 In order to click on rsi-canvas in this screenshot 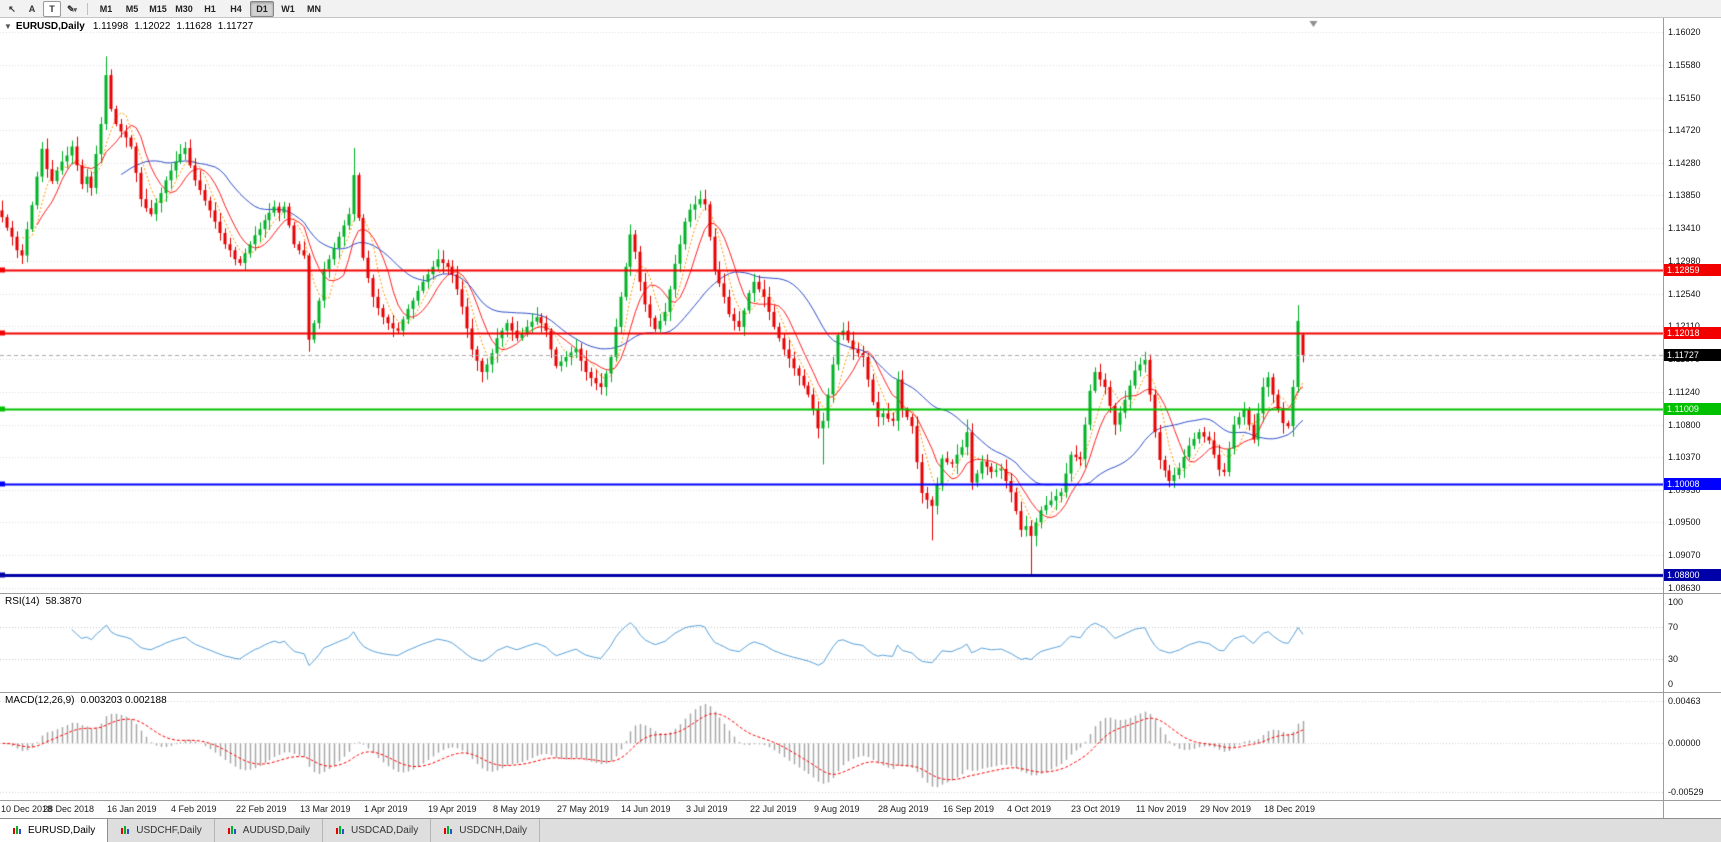, I will do `click(831, 643)`.